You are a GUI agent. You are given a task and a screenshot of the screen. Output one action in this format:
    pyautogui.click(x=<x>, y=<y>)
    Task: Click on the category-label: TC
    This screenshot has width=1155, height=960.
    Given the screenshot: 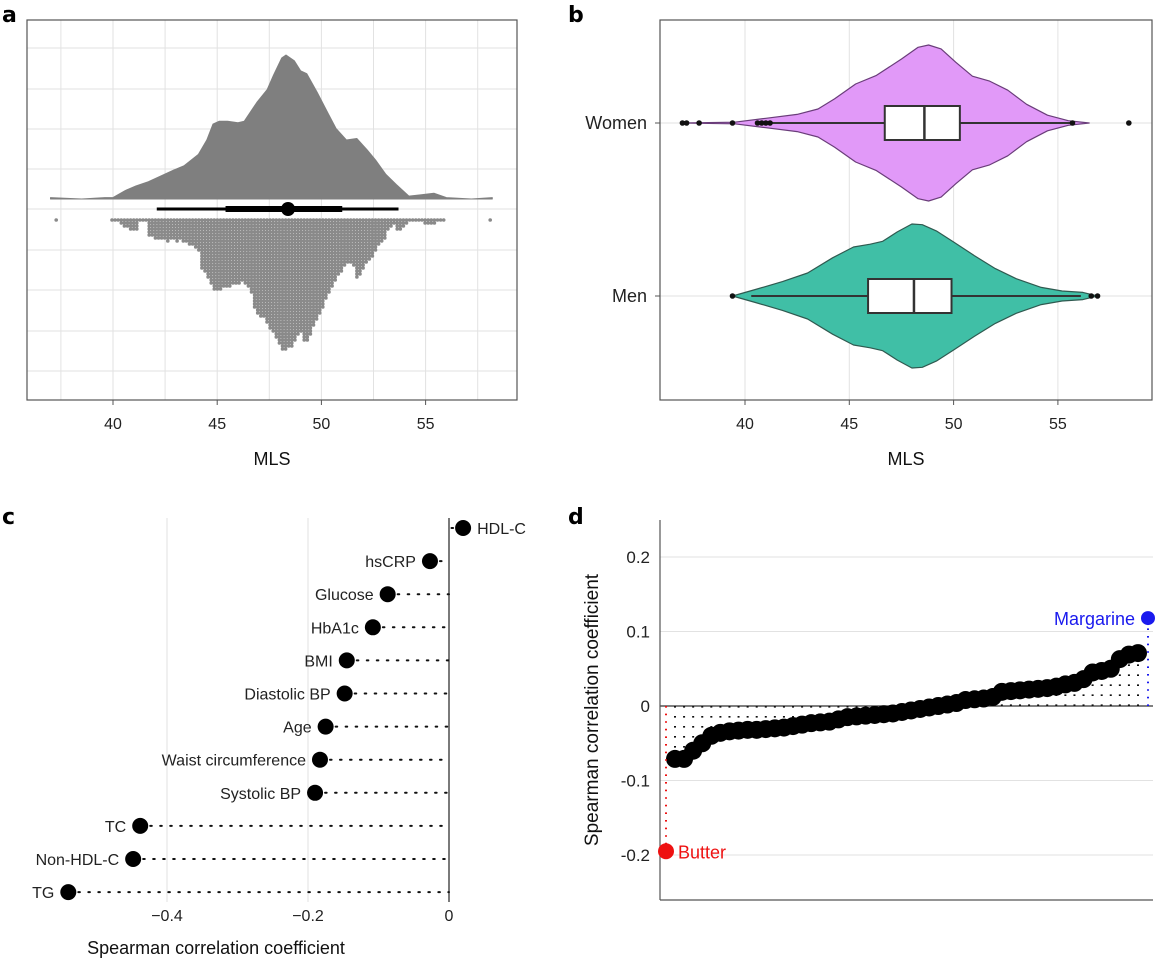 What is the action you would take?
    pyautogui.click(x=115, y=827)
    